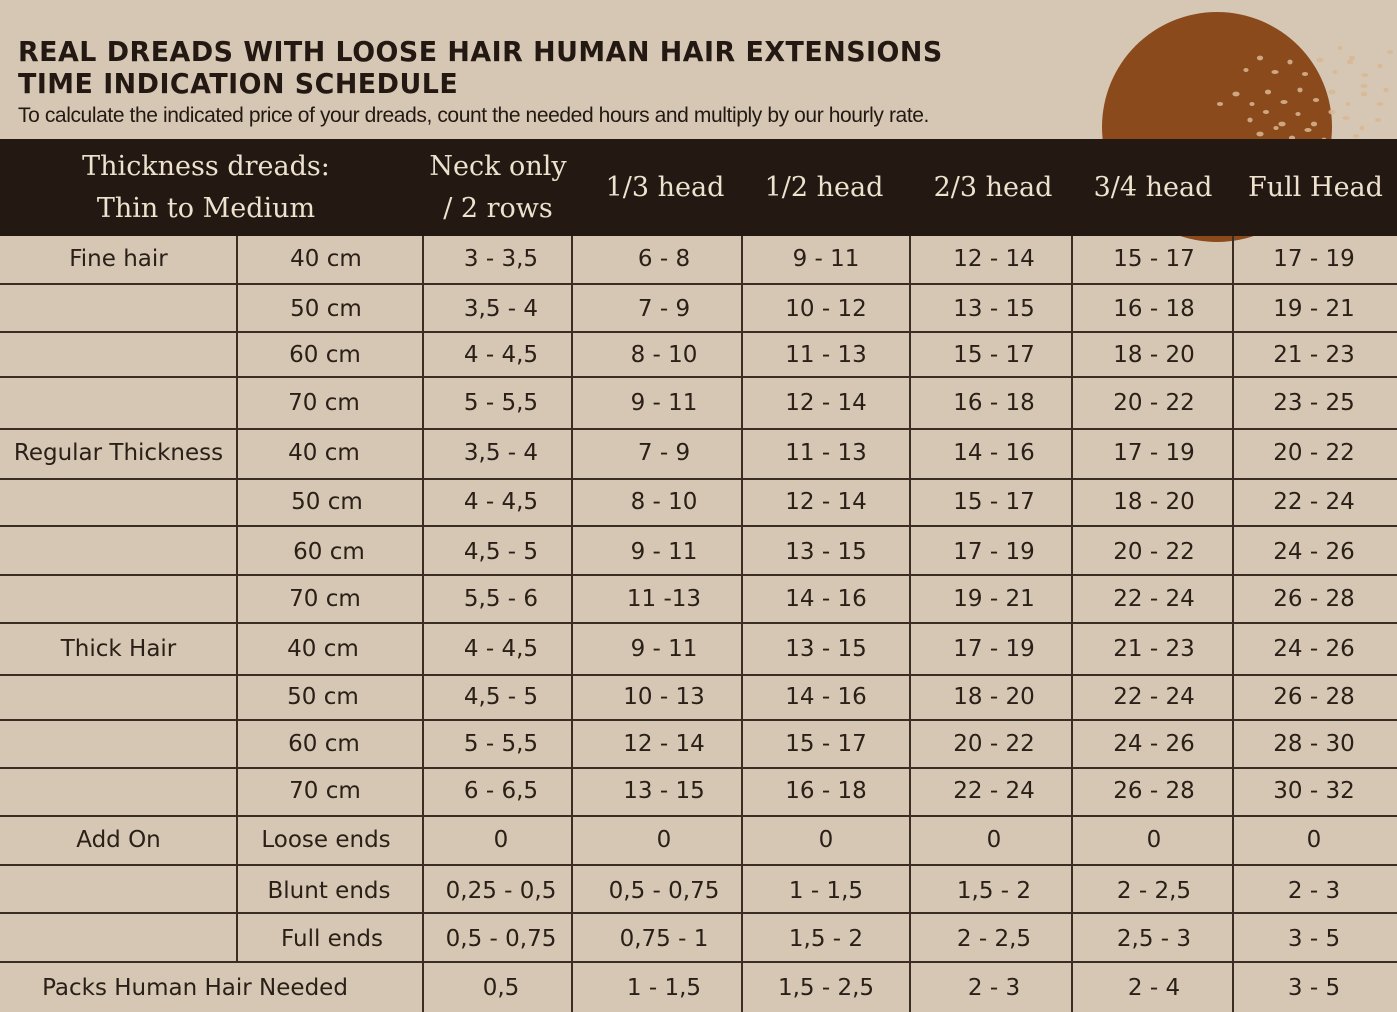  What do you see at coordinates (993, 187) in the screenshot?
I see `header-two-thirds-head: 2/3 head` at bounding box center [993, 187].